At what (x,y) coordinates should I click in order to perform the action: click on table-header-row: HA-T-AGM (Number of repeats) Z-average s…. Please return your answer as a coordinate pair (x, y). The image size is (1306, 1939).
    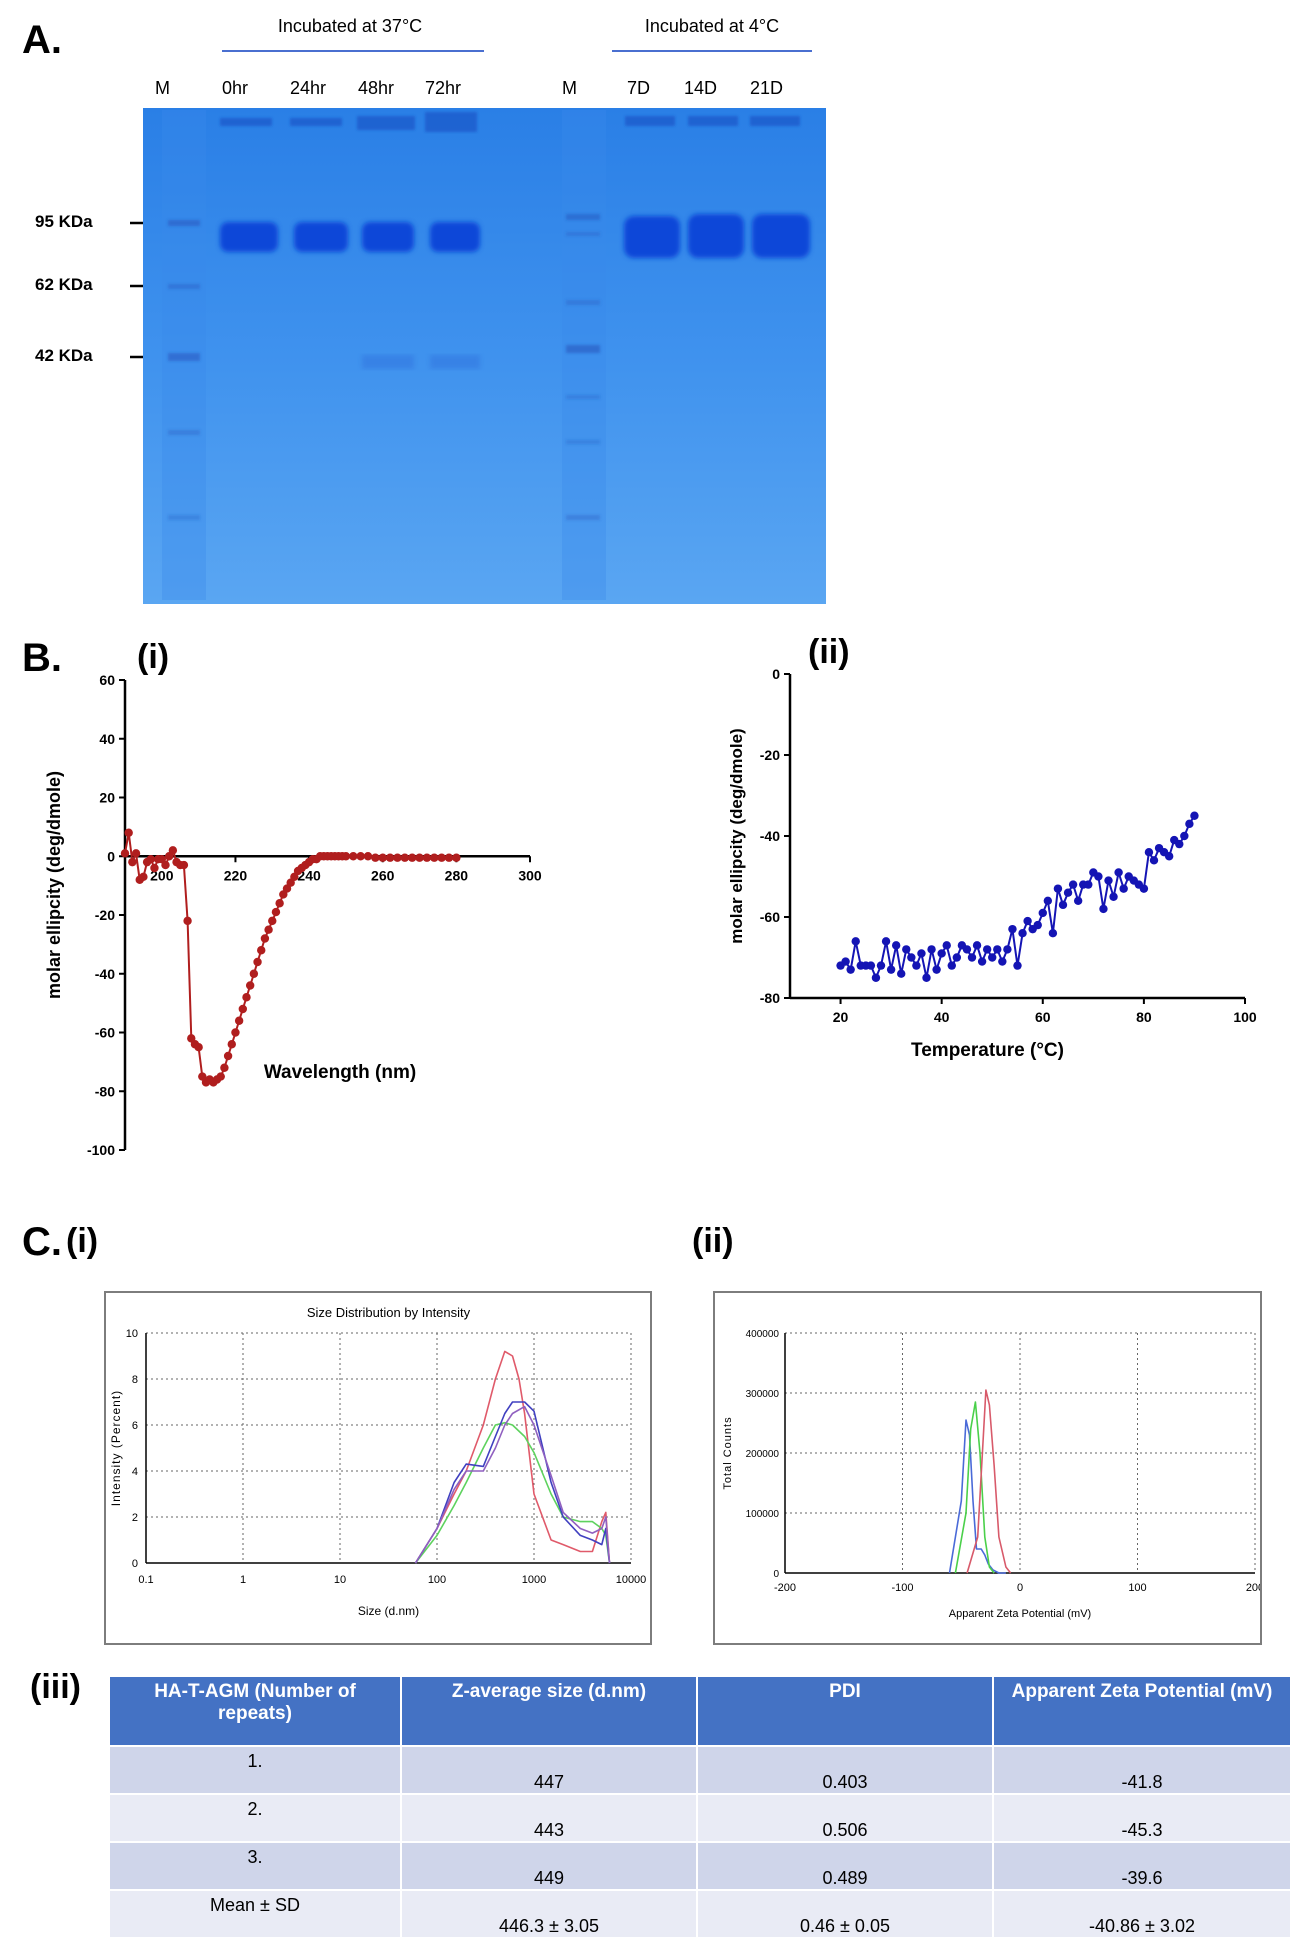
    Looking at the image, I should click on (700, 1711).